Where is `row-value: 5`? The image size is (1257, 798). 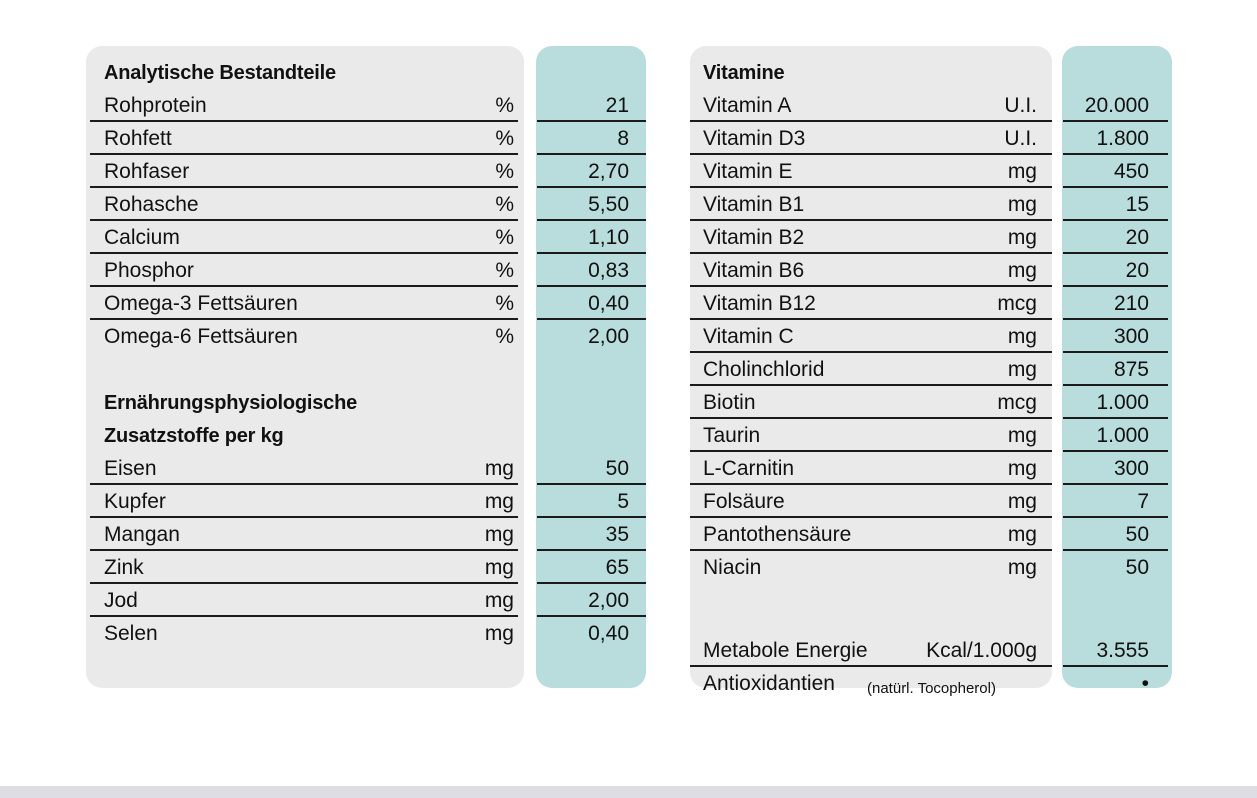
row-value: 5 is located at coordinates (623, 501).